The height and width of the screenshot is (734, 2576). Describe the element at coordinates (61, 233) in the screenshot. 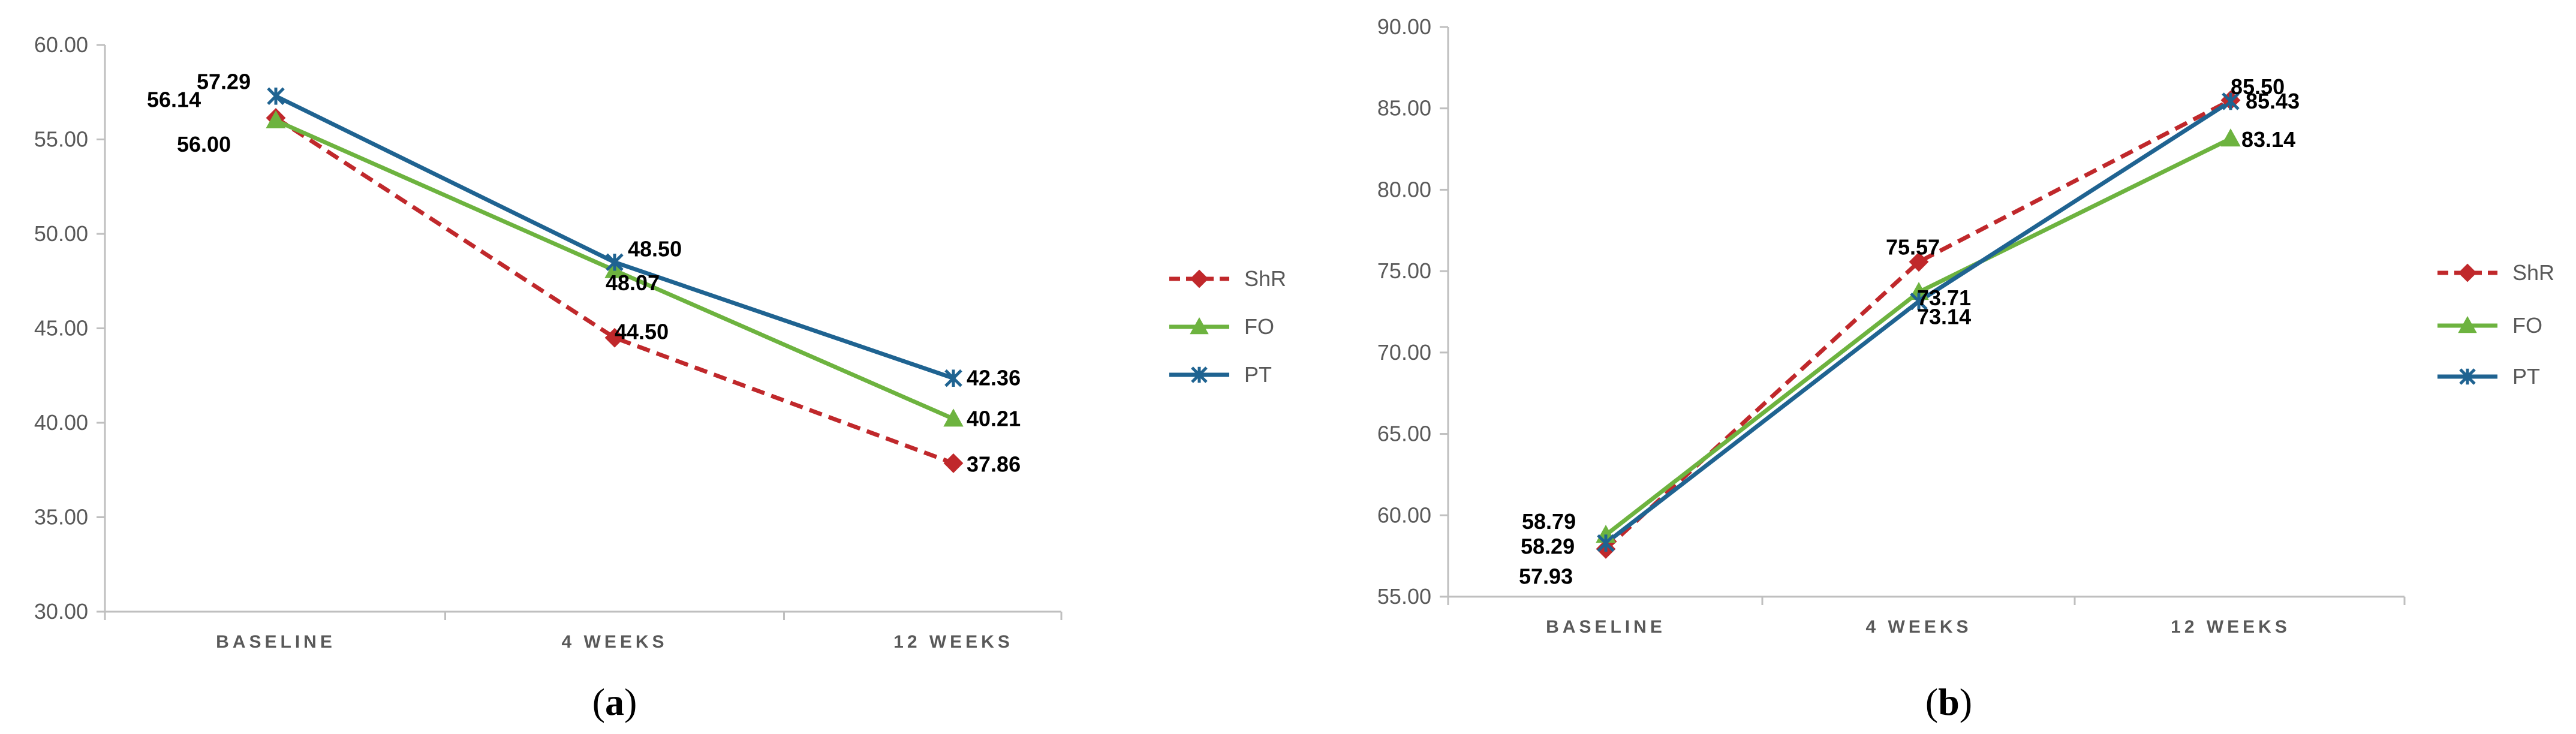

I see `y-tick-label: 50.00` at that location.